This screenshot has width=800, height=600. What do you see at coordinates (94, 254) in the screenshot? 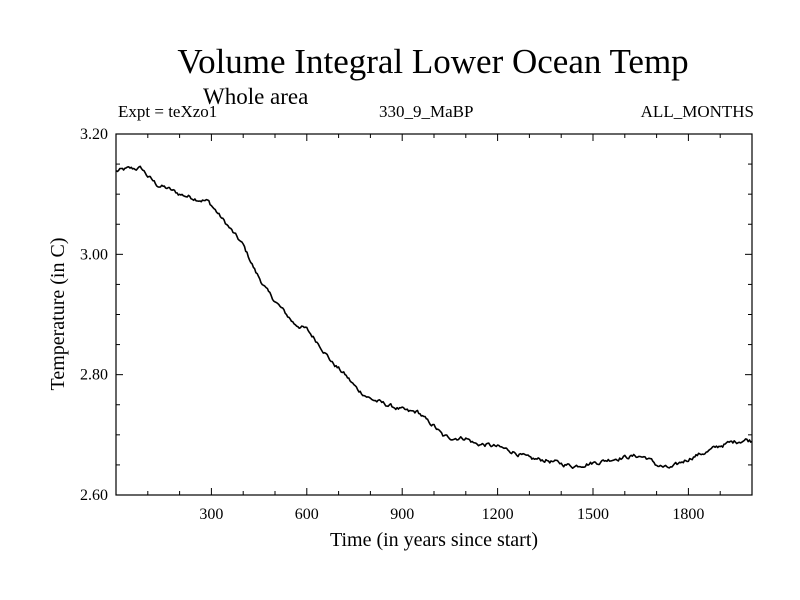
I see `y-tick-label: 3.00` at bounding box center [94, 254].